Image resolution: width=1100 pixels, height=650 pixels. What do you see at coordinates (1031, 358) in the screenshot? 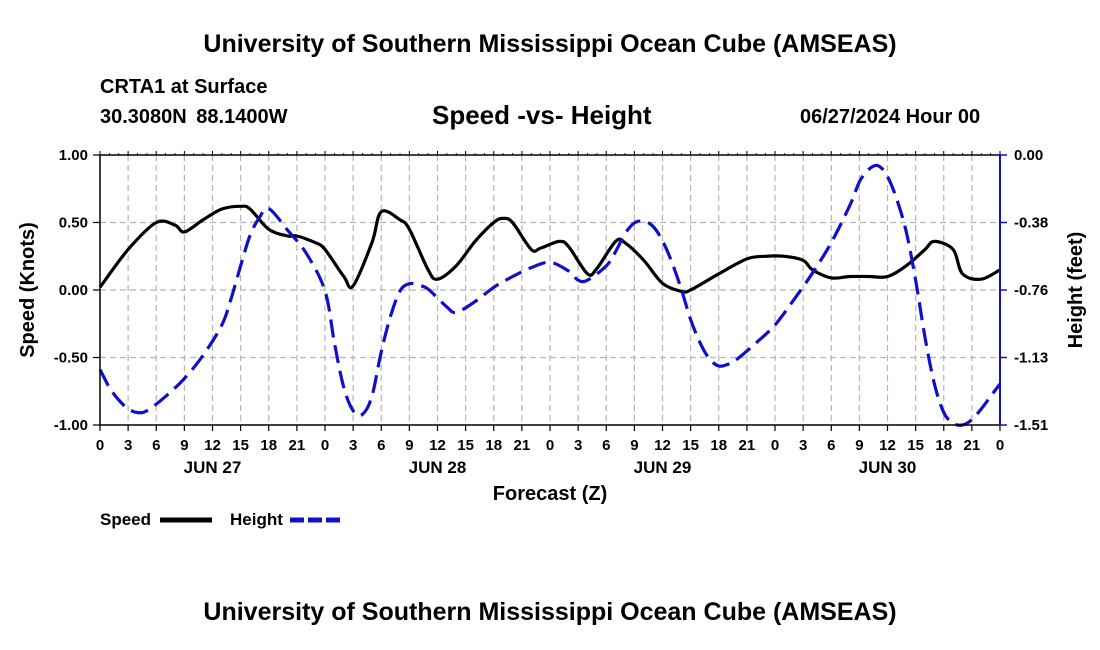
I see `y-right-tick-label: -1.13` at bounding box center [1031, 358].